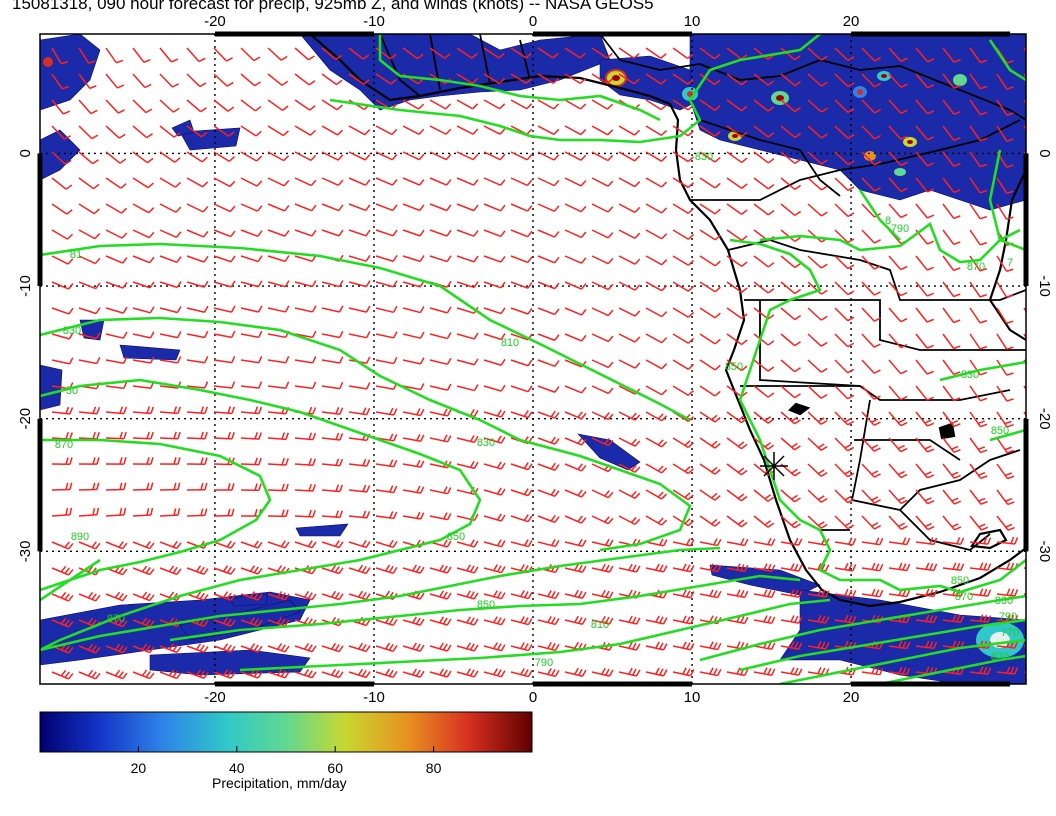 Image resolution: width=1056 pixels, height=816 pixels. I want to click on contour-label: 870, so click(976, 267).